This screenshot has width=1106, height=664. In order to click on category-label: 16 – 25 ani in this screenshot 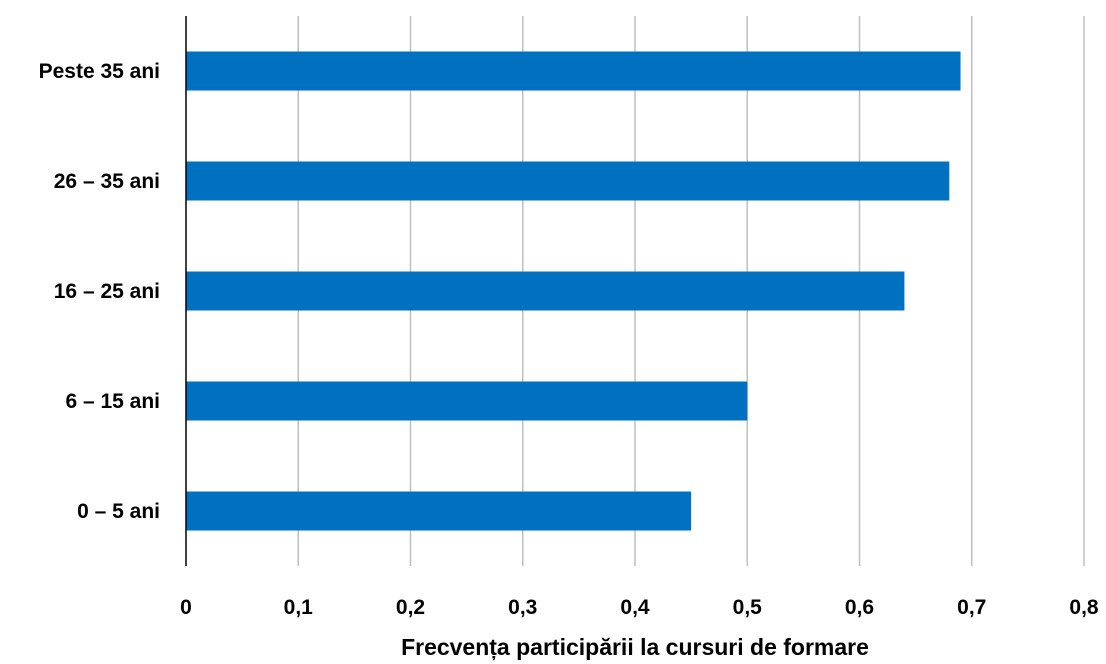, I will do `click(107, 291)`.